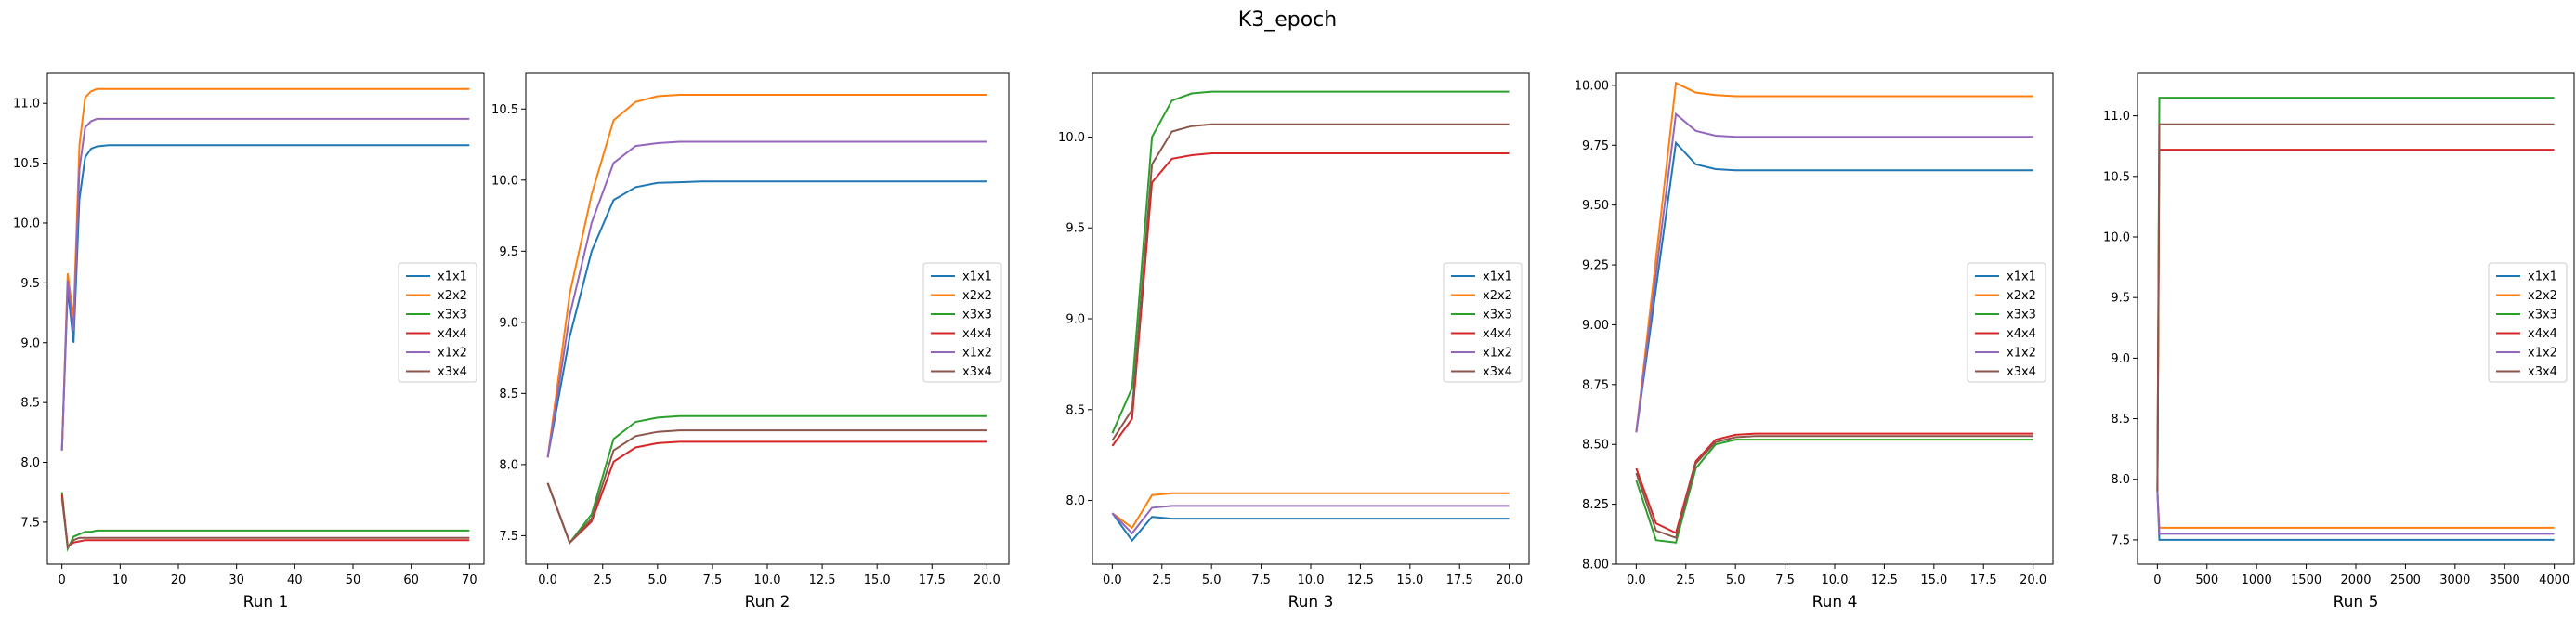  What do you see at coordinates (1311, 602) in the screenshot?
I see `x-axis-label: Run 3` at bounding box center [1311, 602].